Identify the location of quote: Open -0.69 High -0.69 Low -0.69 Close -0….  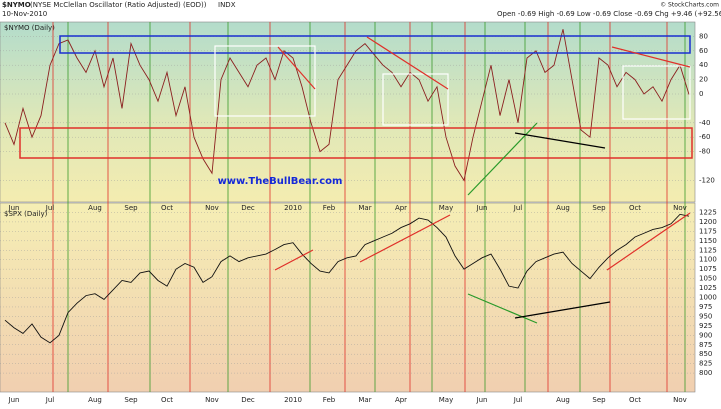
(609, 14).